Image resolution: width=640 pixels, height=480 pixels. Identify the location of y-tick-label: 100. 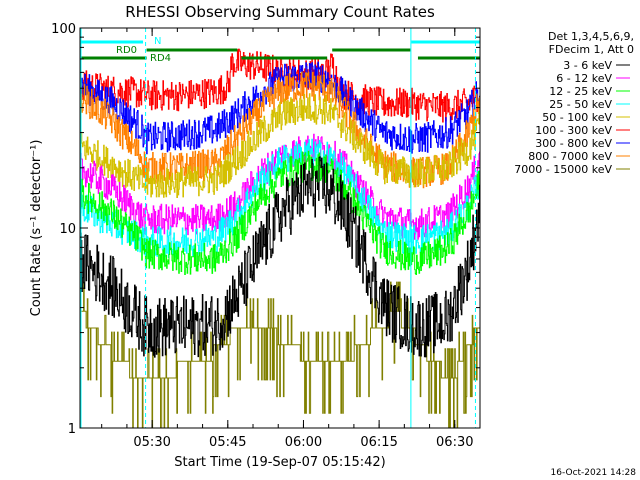
(63, 29).